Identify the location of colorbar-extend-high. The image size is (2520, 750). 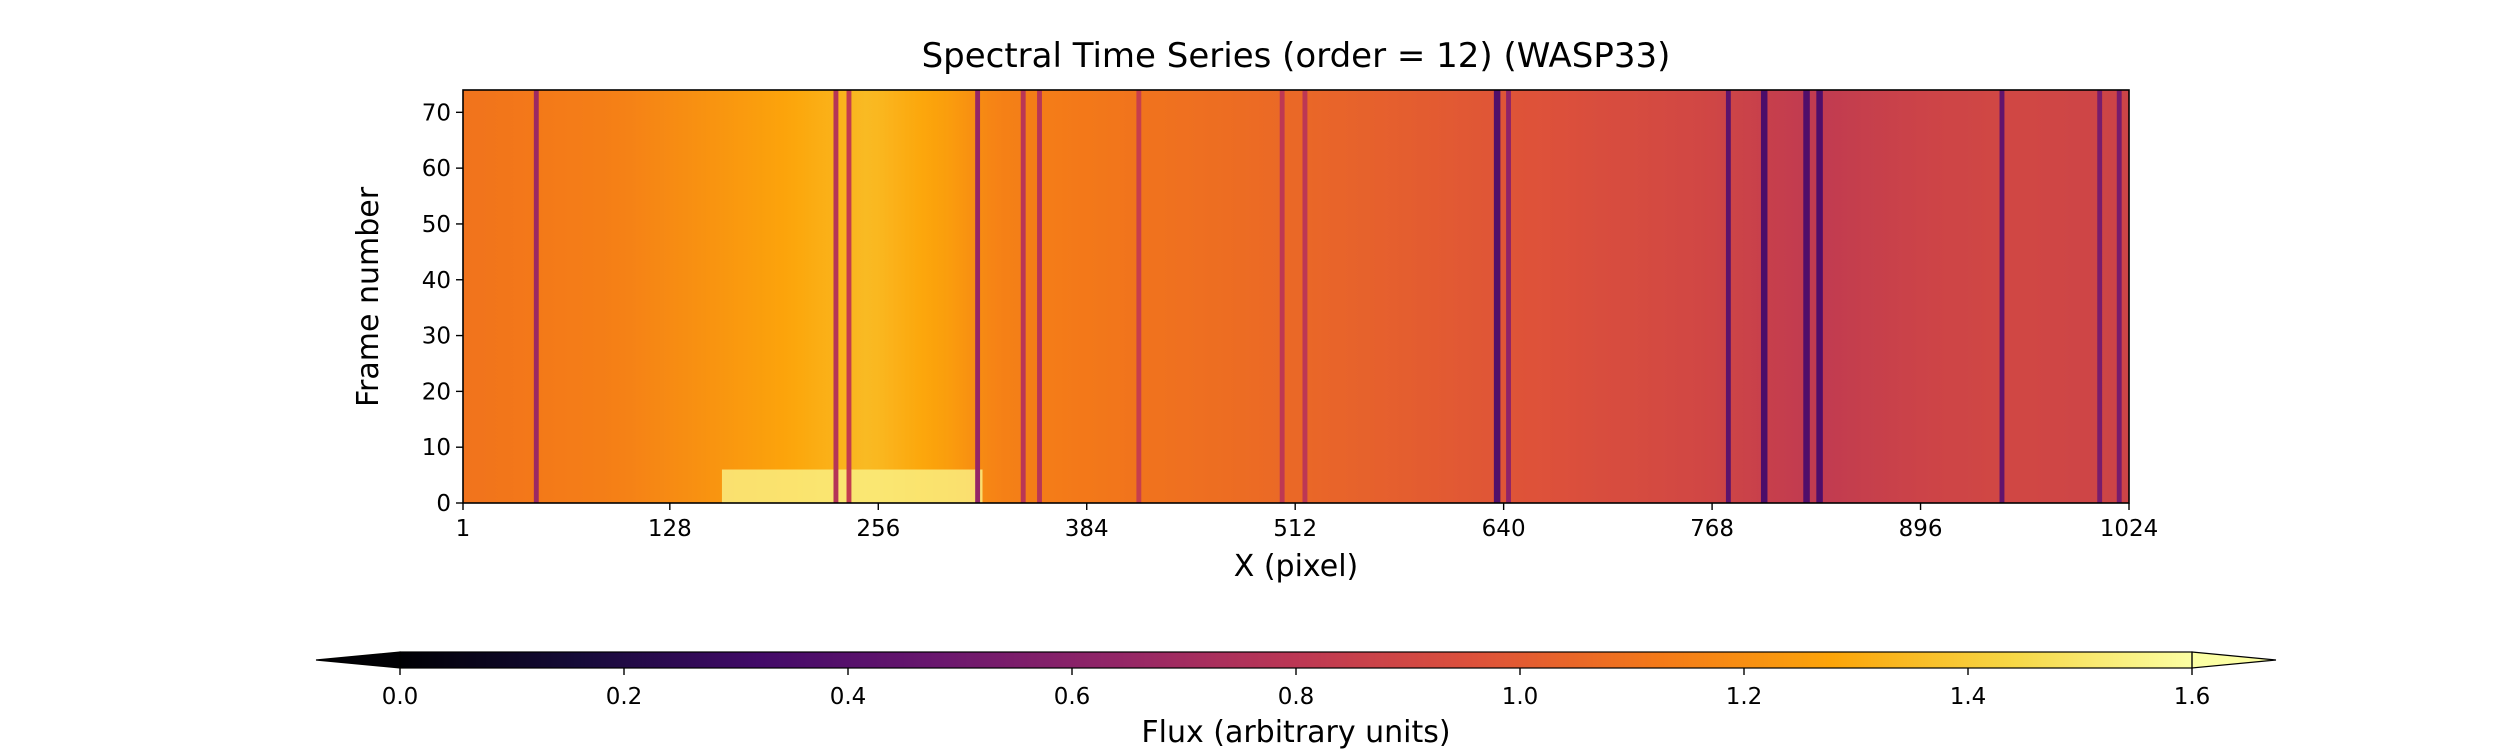
(2234, 660).